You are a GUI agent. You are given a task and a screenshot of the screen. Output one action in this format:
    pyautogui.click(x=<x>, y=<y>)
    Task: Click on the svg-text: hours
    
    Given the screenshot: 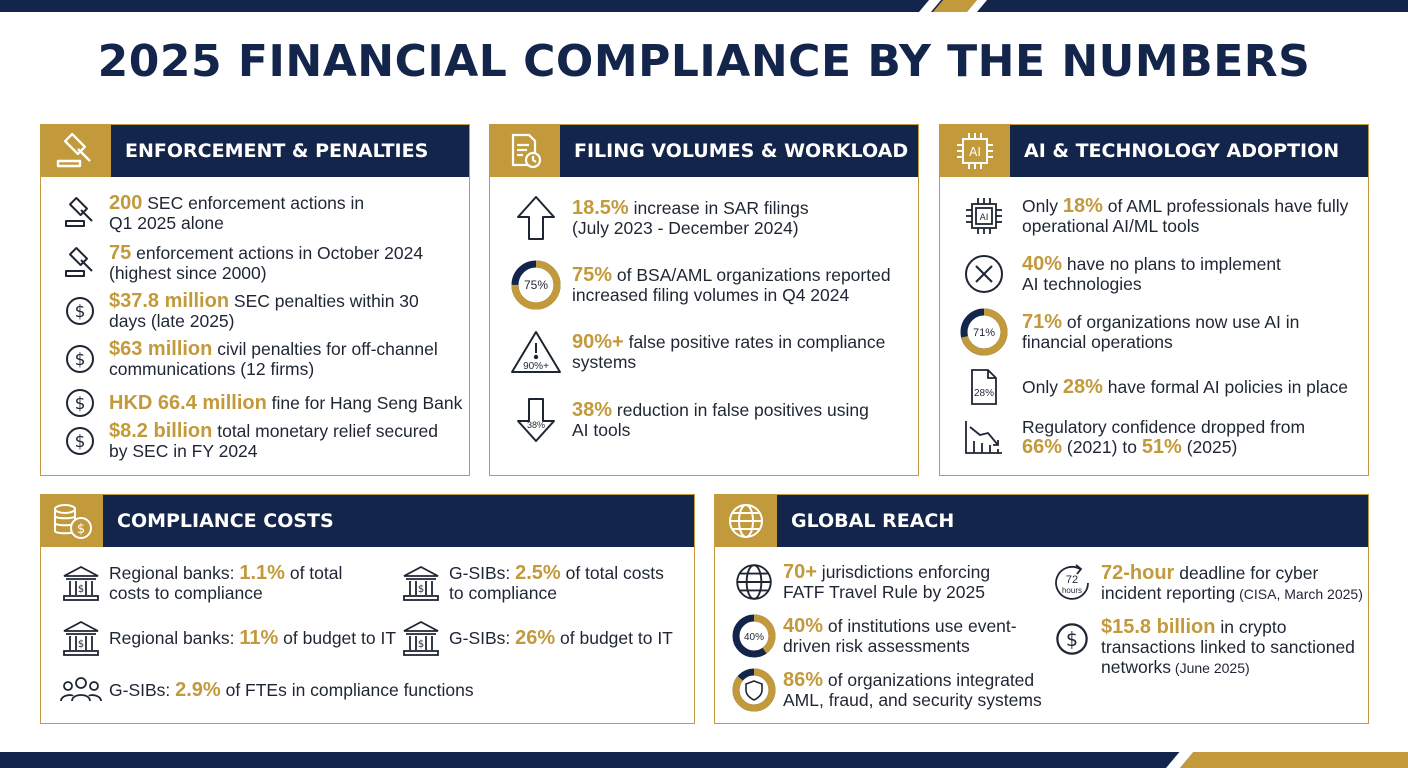 What is the action you would take?
    pyautogui.click(x=1072, y=590)
    